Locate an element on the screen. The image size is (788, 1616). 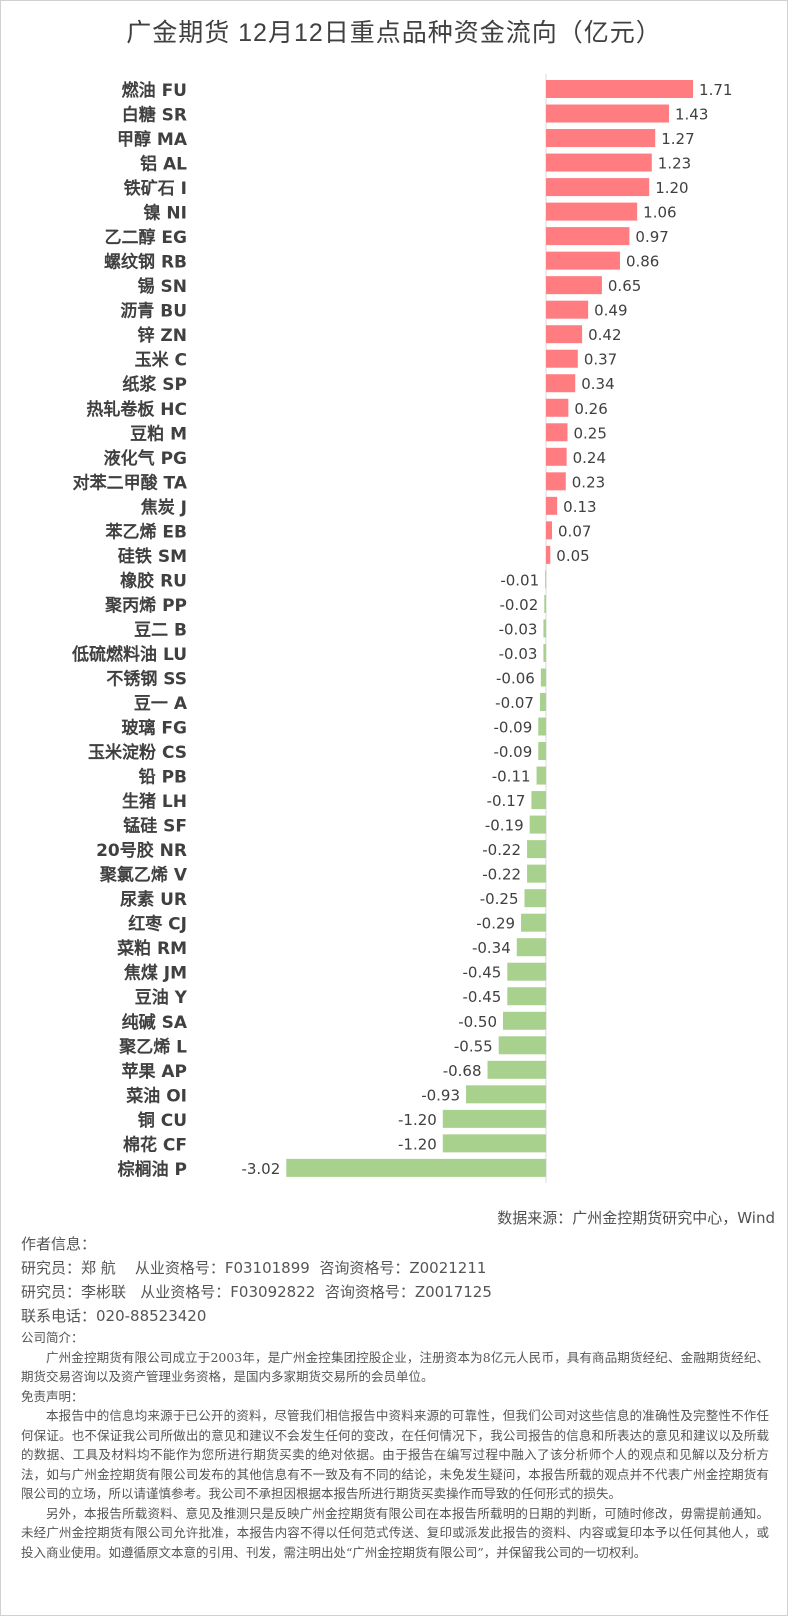
category-label: 液化气 PG is located at coordinates (145, 458).